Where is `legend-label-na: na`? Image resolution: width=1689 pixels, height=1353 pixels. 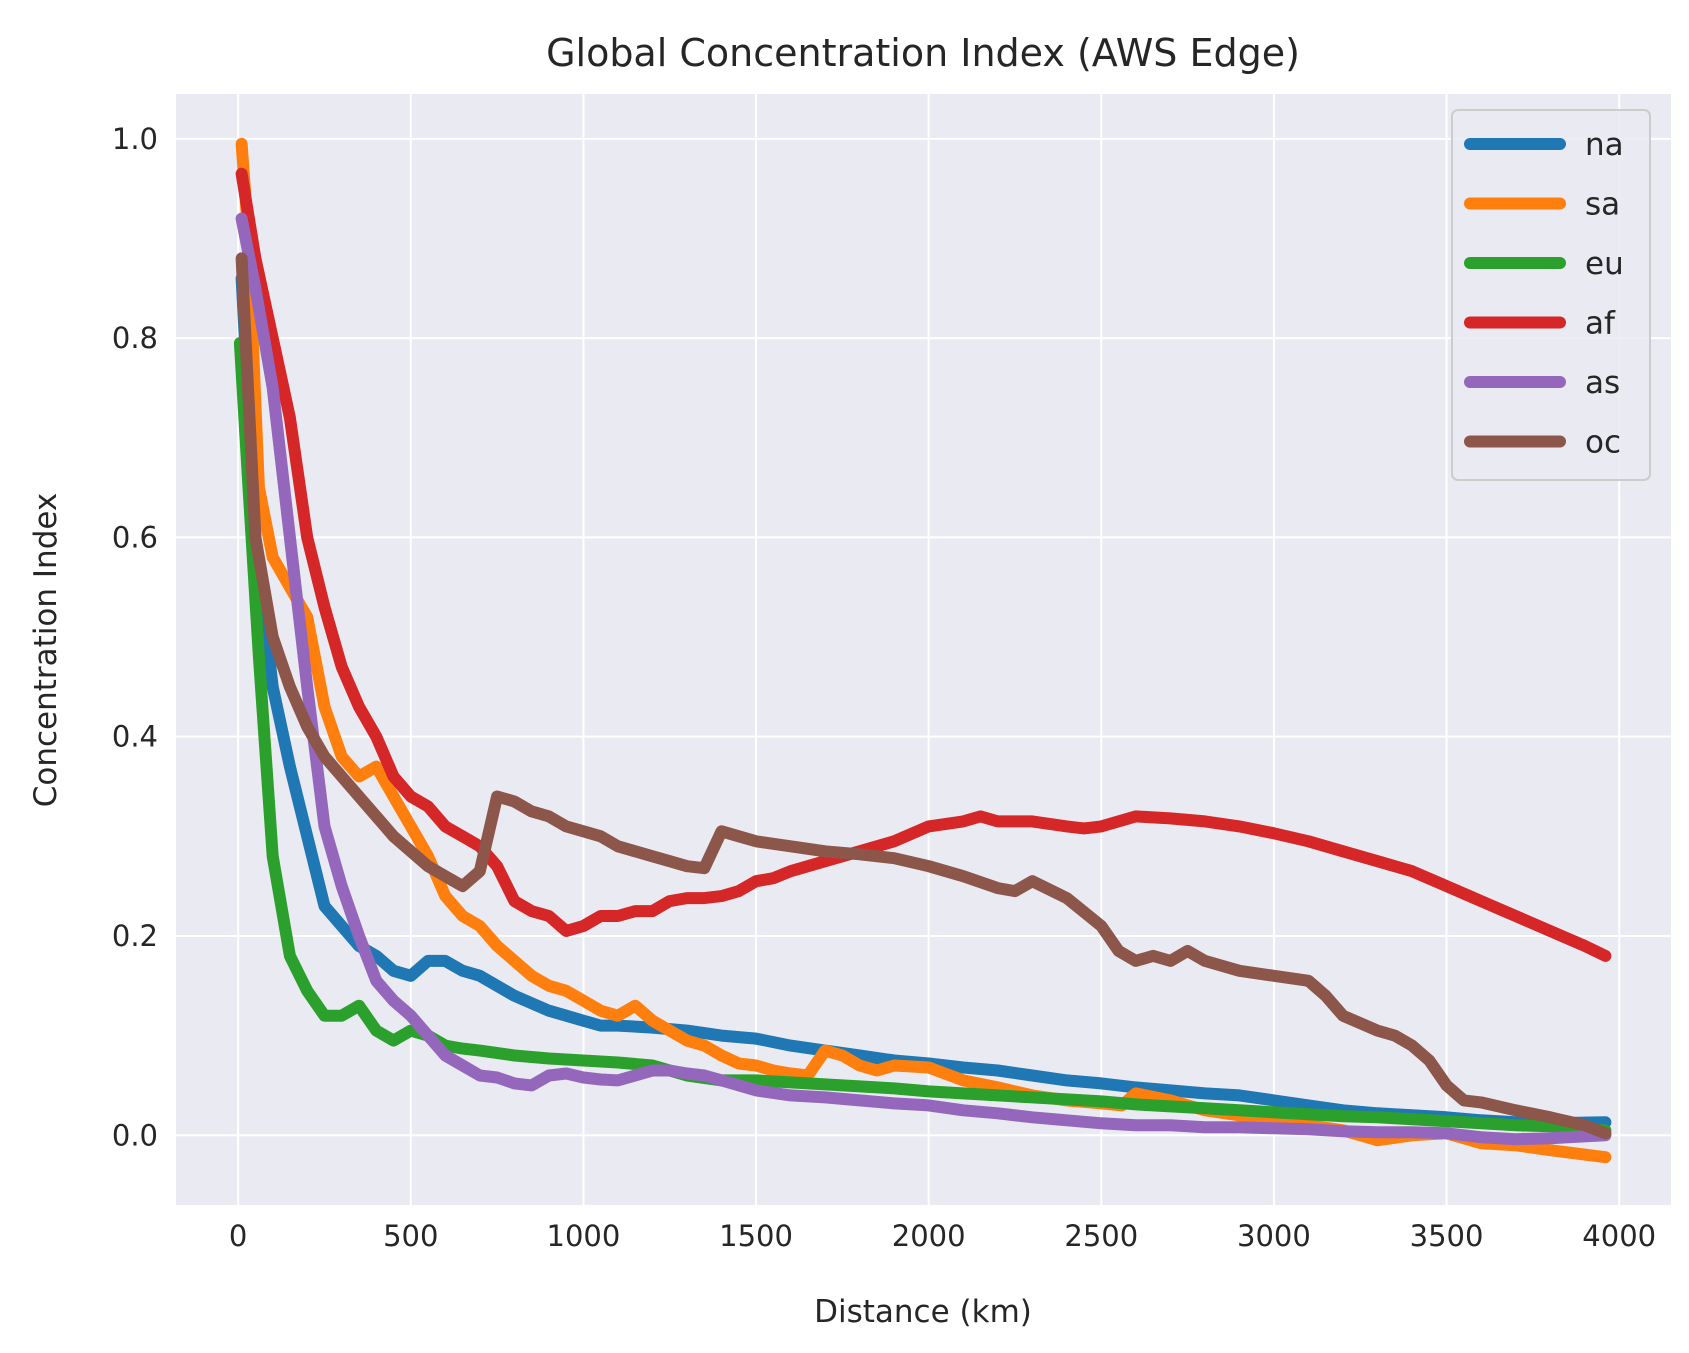 legend-label-na: na is located at coordinates (1604, 145).